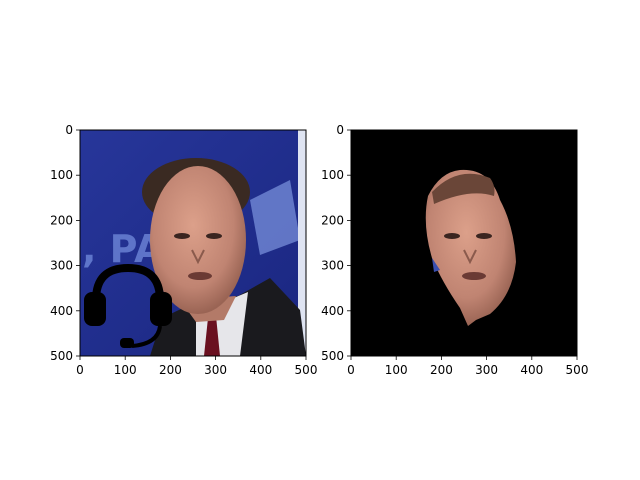  I want to click on left-y-tick-label: 500, so click(61, 356).